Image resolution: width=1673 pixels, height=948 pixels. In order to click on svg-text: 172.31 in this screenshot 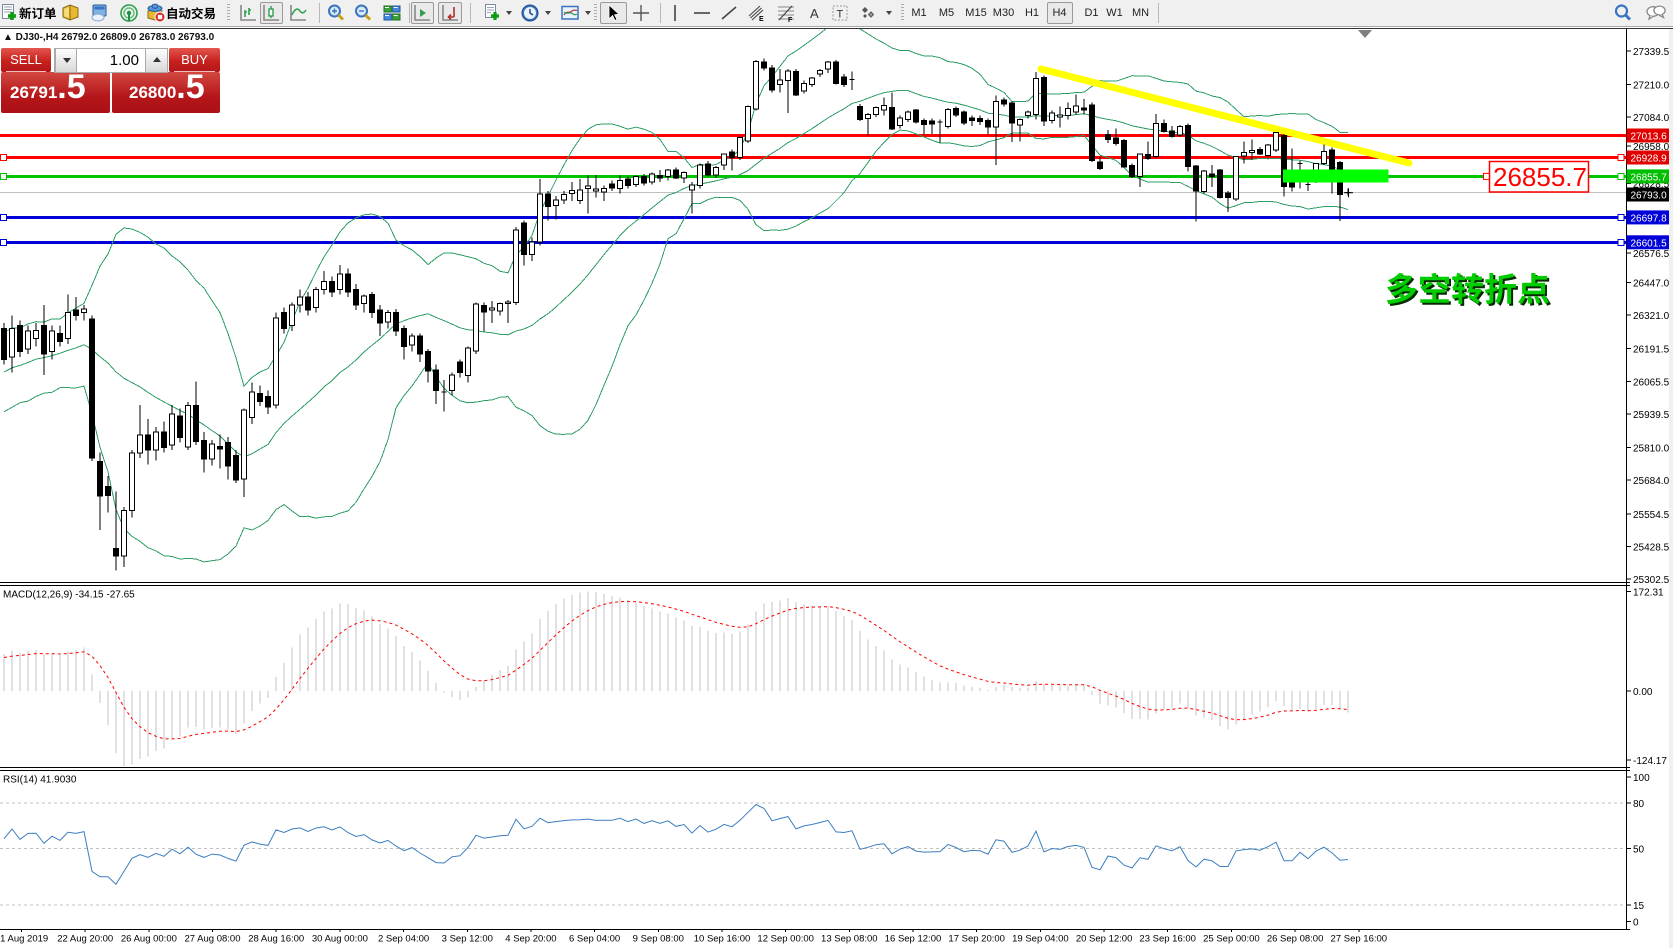, I will do `click(1648, 593)`.